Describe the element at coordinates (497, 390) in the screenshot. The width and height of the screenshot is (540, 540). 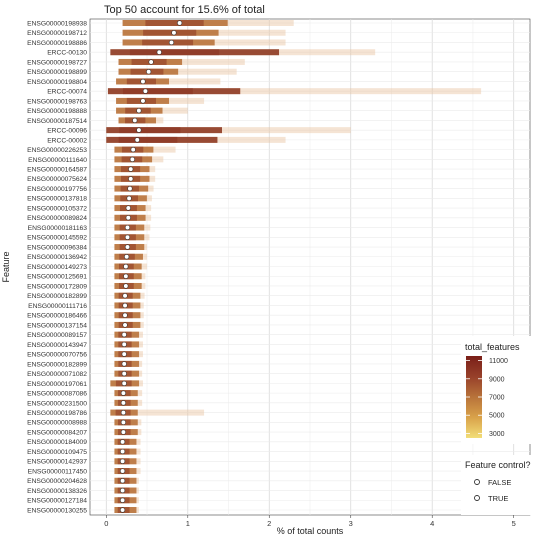
I see `color-legend: total_features 11000 9000 7000 5000 3000` at that location.